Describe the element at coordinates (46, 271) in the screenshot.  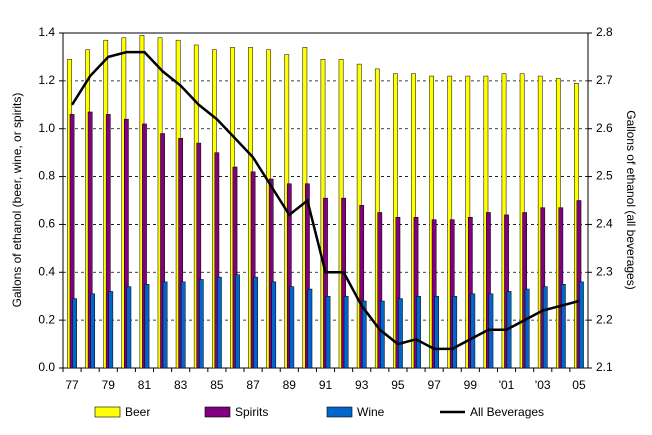
I see `y-tick-label: 0.4` at that location.